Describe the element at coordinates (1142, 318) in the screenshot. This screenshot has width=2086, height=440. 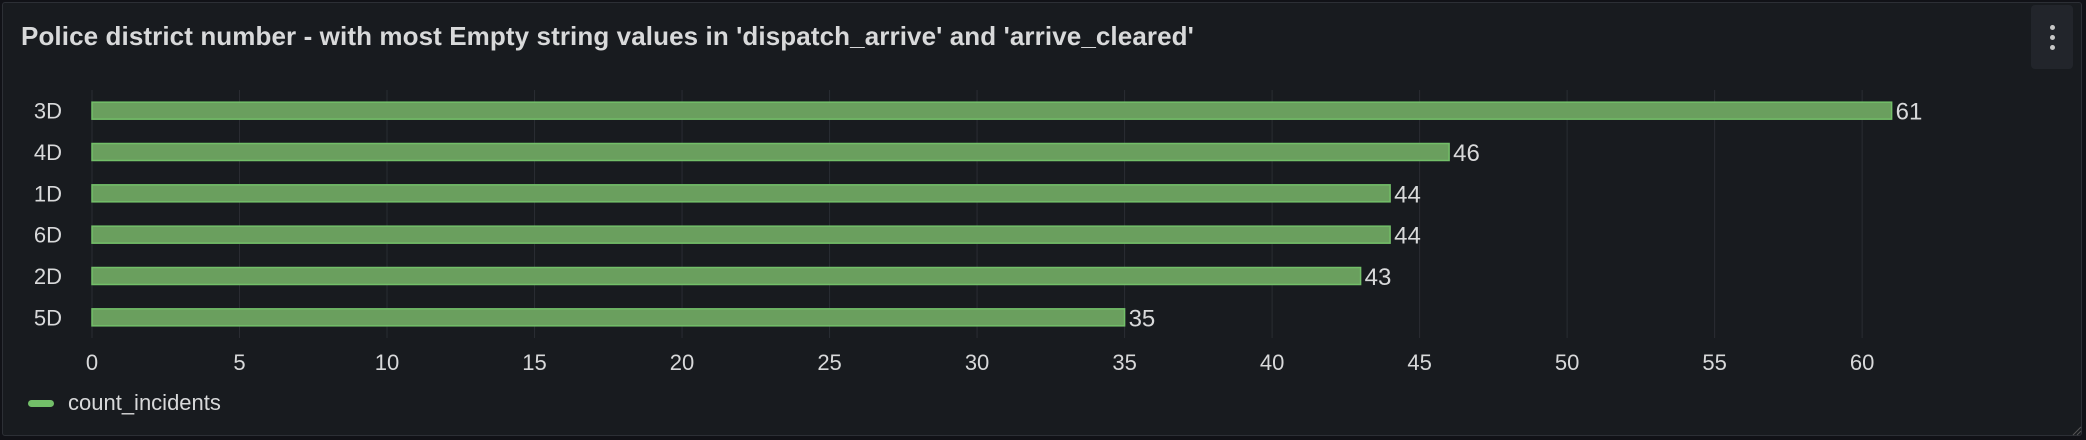
I see `bar-value-label: 35` at that location.